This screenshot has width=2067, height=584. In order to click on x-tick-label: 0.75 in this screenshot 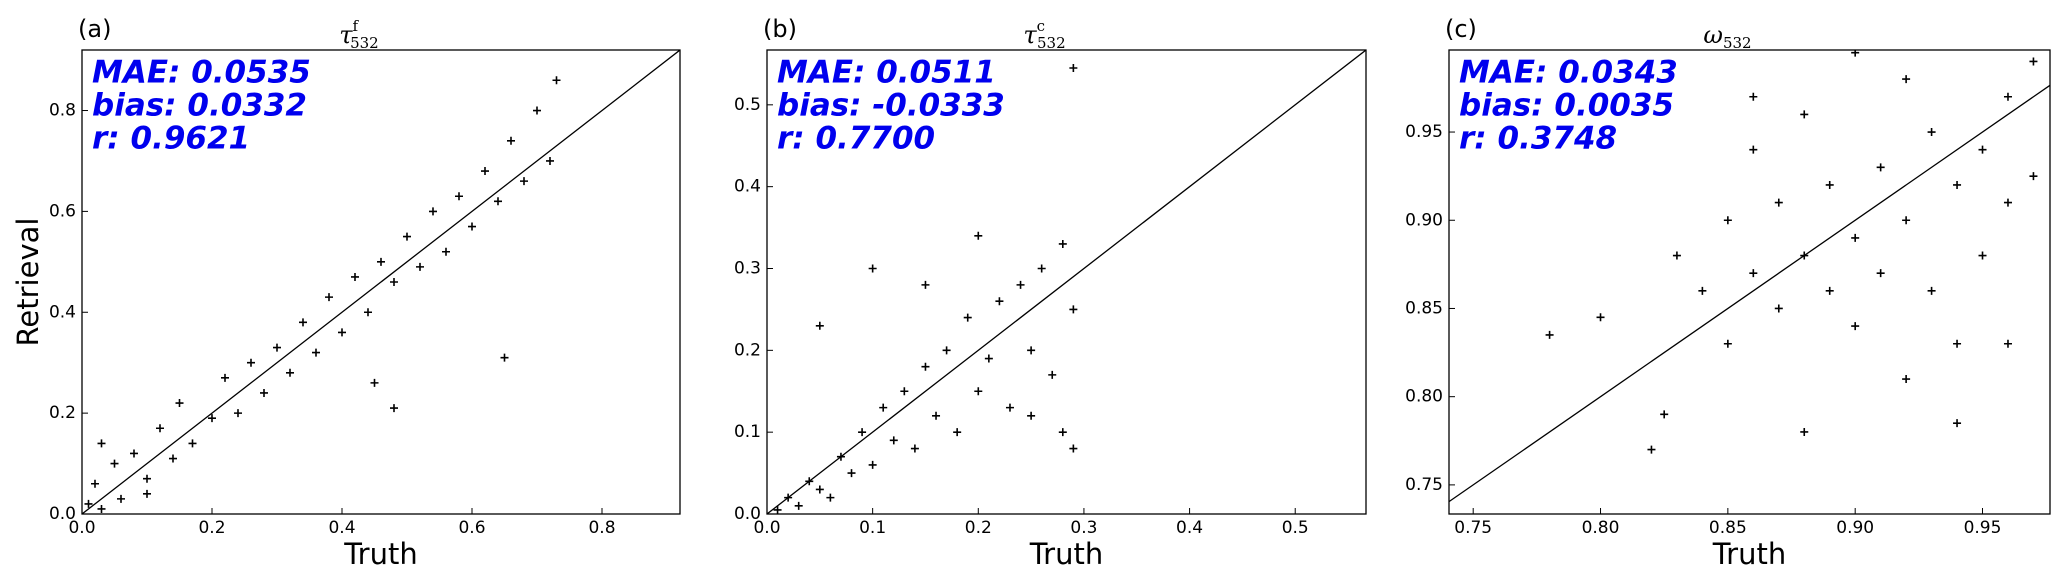, I will do `click(1473, 528)`.